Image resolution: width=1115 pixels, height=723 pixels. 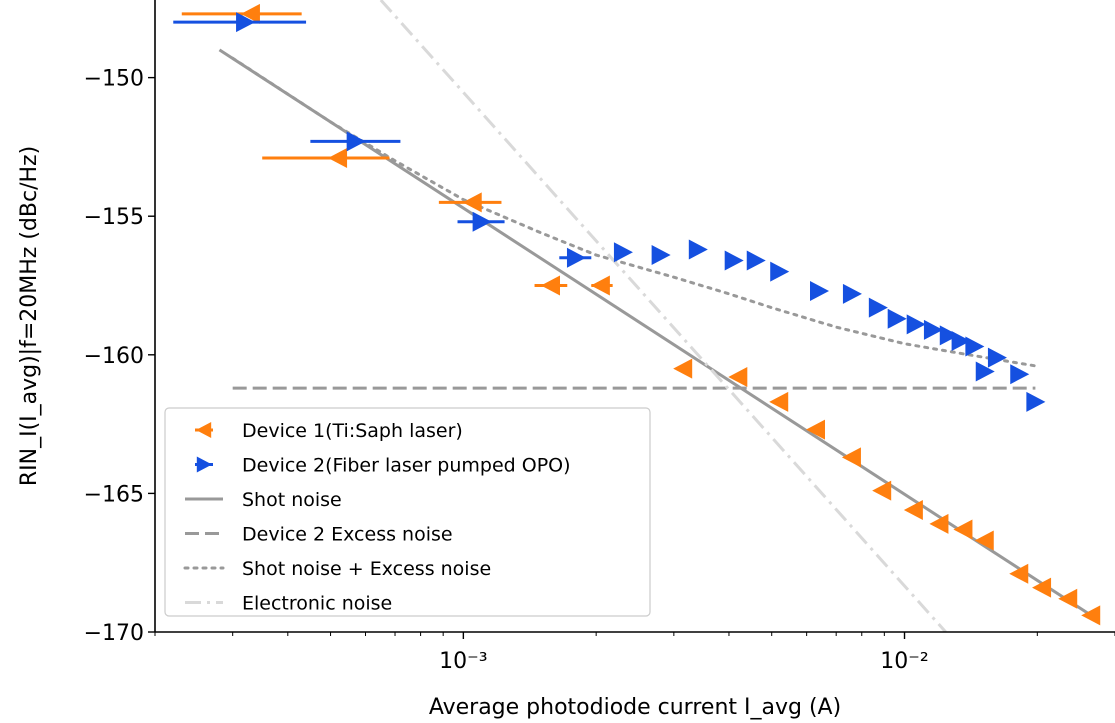 What do you see at coordinates (29, 316) in the screenshot?
I see `y-axis-label: RIN_I(I_avg)|f=20MHz (dBc/Hz)` at bounding box center [29, 316].